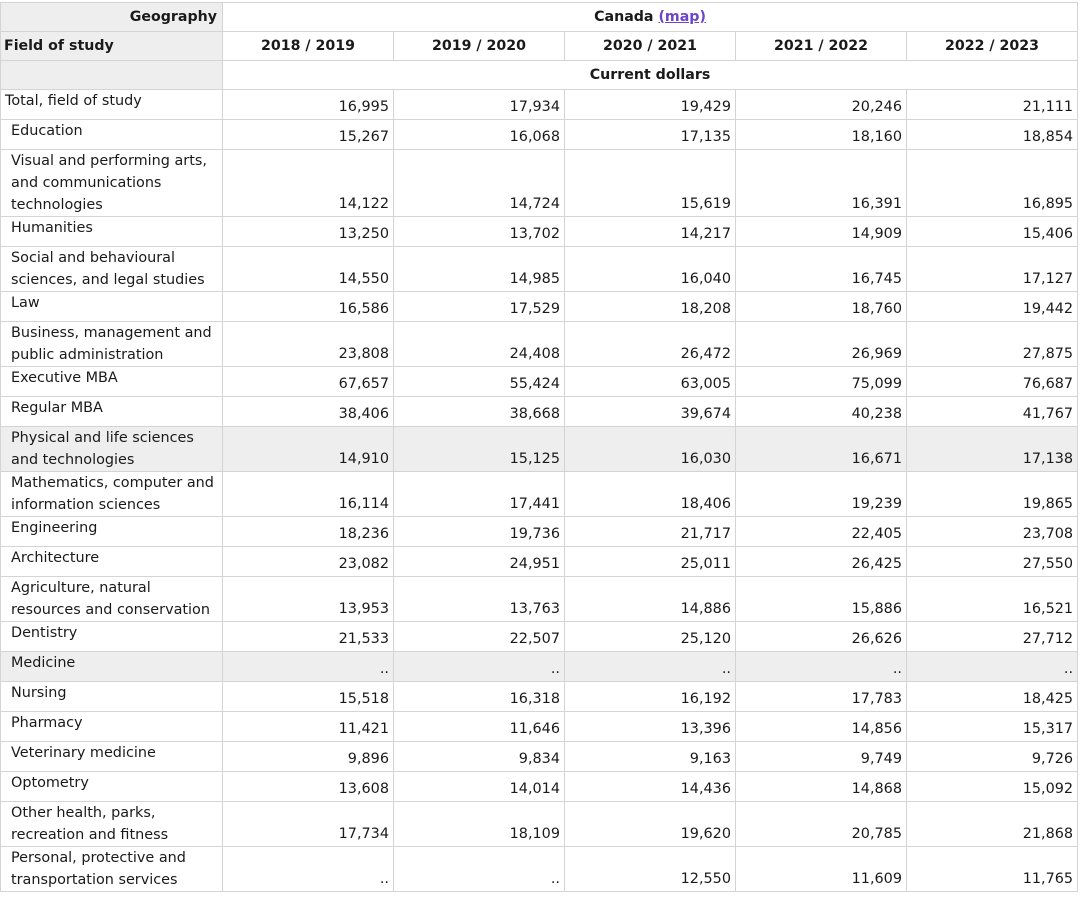 The height and width of the screenshot is (917, 1080). I want to click on tuition-value-cell: 14,886, so click(650, 599).